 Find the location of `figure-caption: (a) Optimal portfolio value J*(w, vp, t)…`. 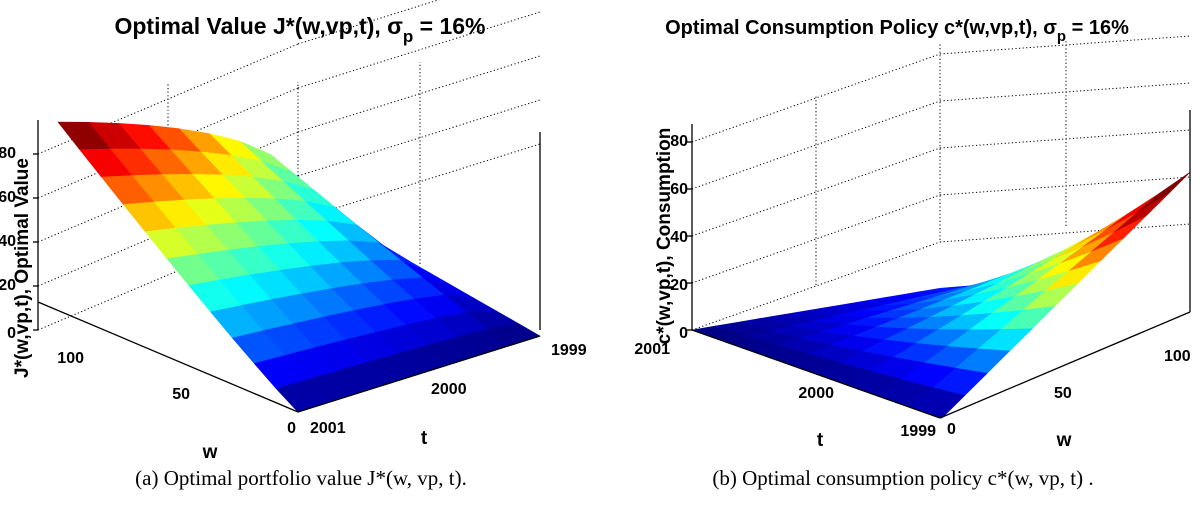

figure-caption: (a) Optimal portfolio value J*(w, vp, t)… is located at coordinates (301, 478).